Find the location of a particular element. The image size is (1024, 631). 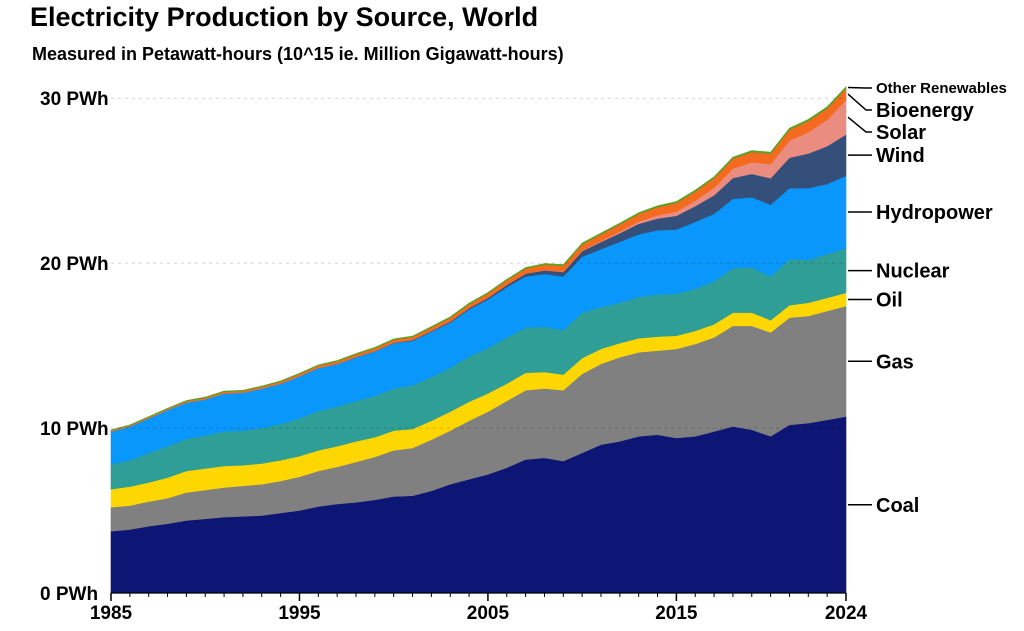

series-label-wind: Wind is located at coordinates (900, 156).